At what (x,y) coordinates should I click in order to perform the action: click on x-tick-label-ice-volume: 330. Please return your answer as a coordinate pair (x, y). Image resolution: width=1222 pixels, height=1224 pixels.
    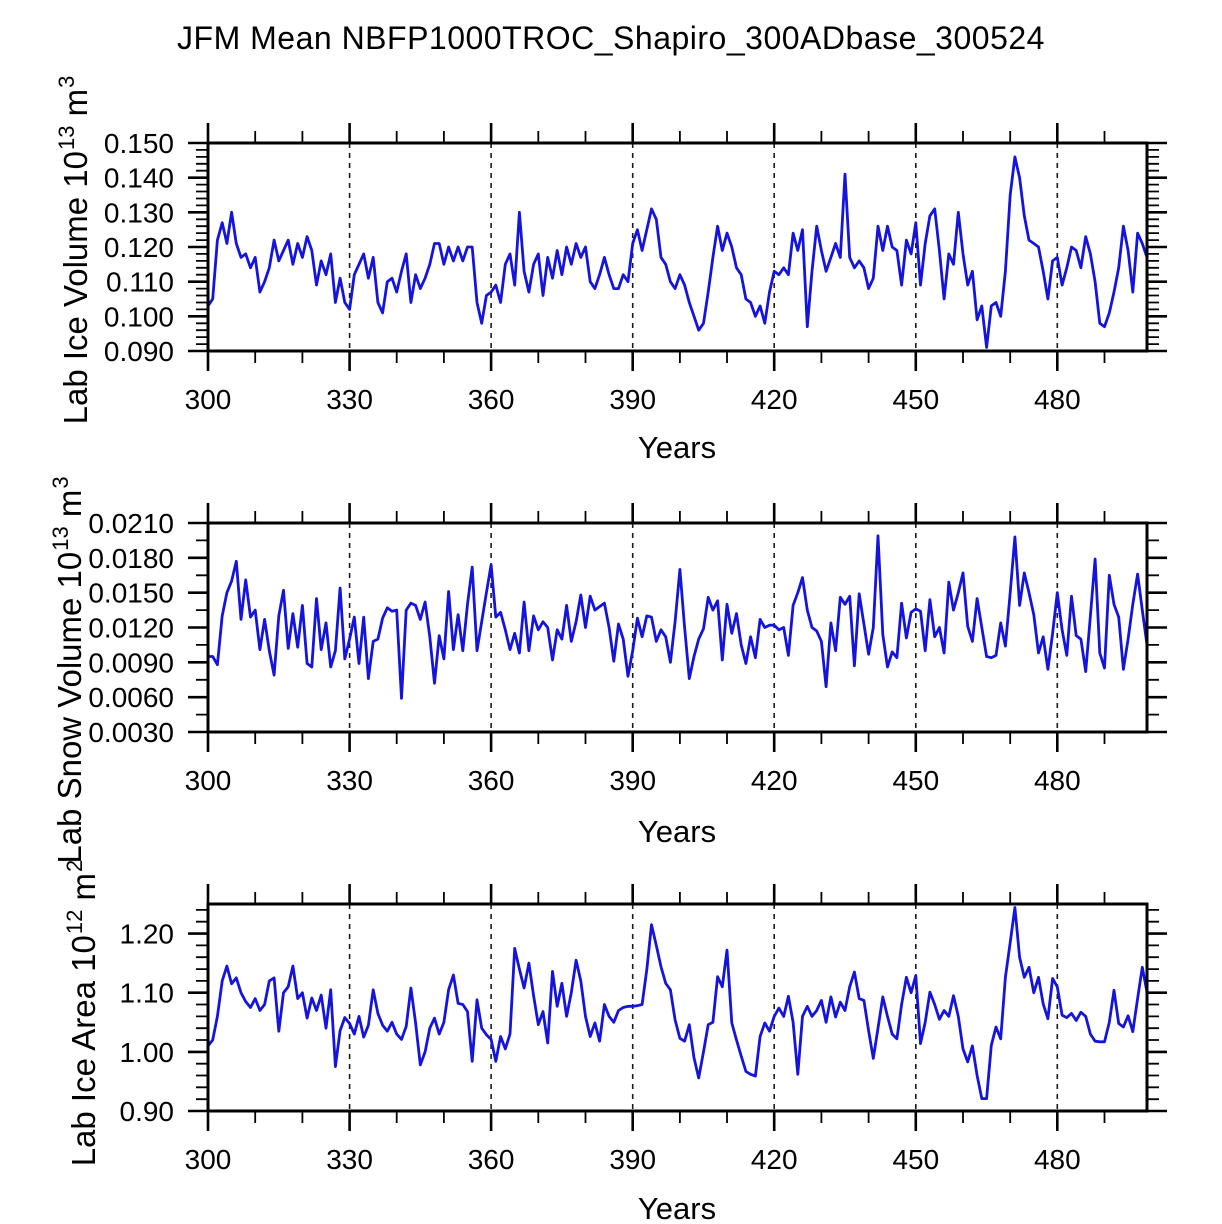
    Looking at the image, I should click on (349, 399).